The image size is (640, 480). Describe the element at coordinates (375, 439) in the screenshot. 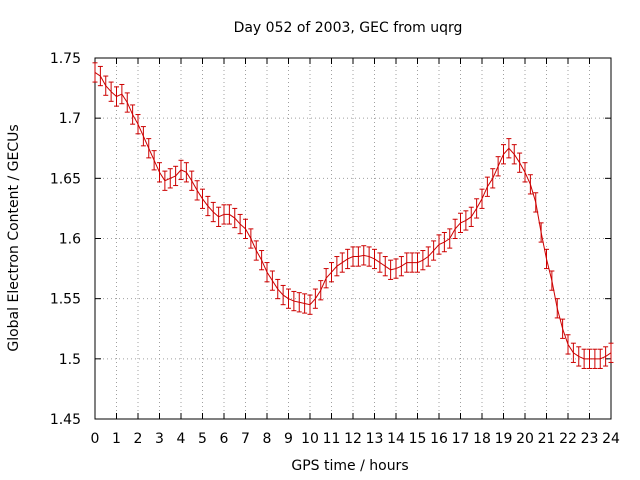

I see `x-tick-label: 13` at that location.